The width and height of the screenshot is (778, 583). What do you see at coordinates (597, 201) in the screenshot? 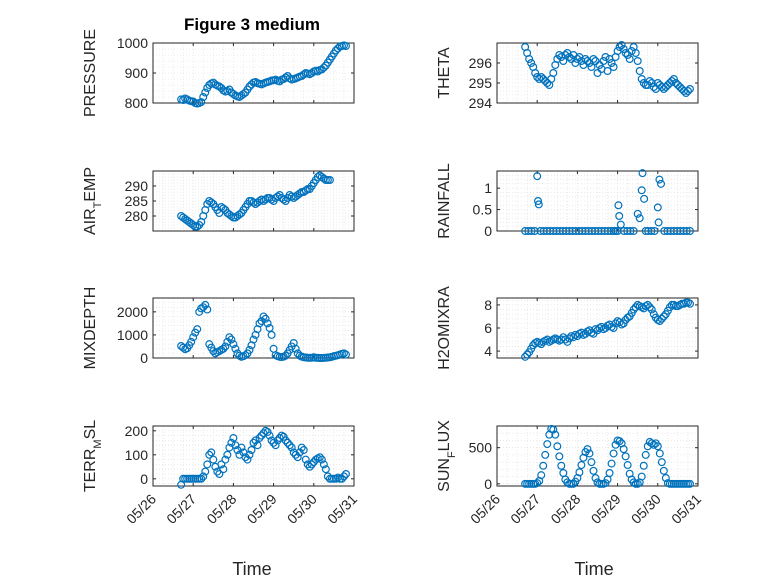
I see `axes-box` at bounding box center [597, 201].